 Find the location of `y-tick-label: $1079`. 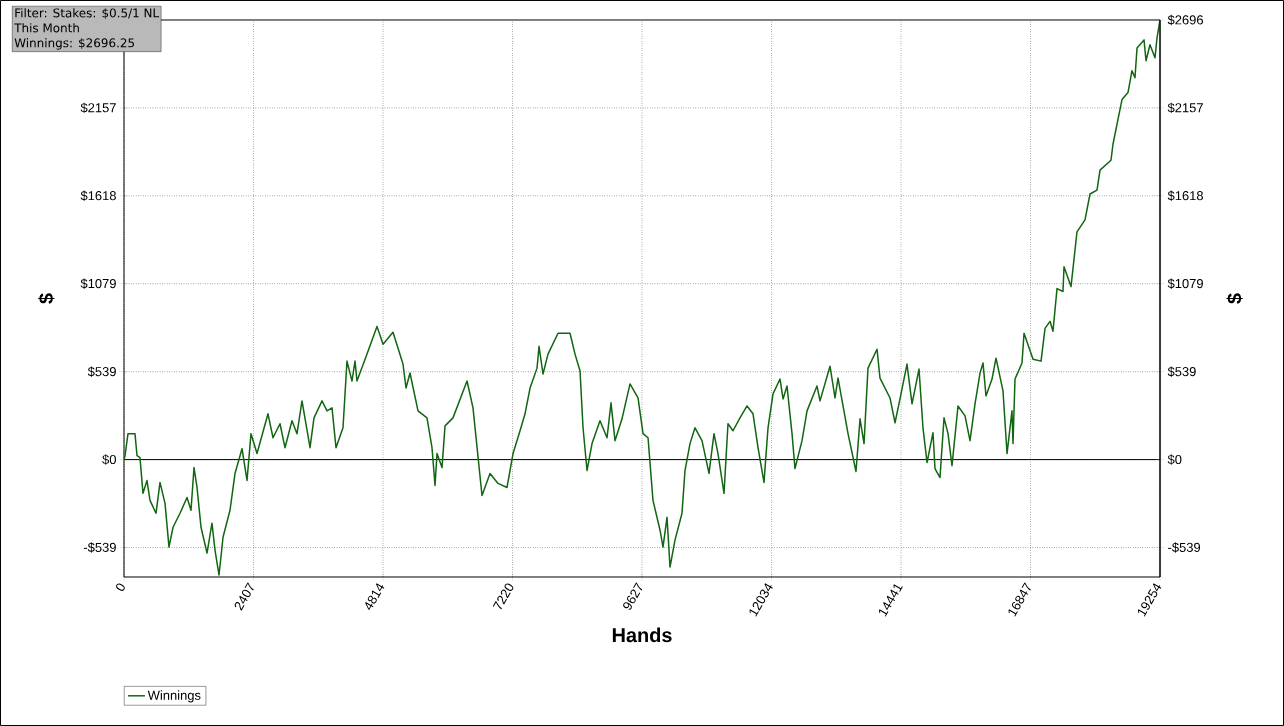

y-tick-label: $1079 is located at coordinates (98, 283).